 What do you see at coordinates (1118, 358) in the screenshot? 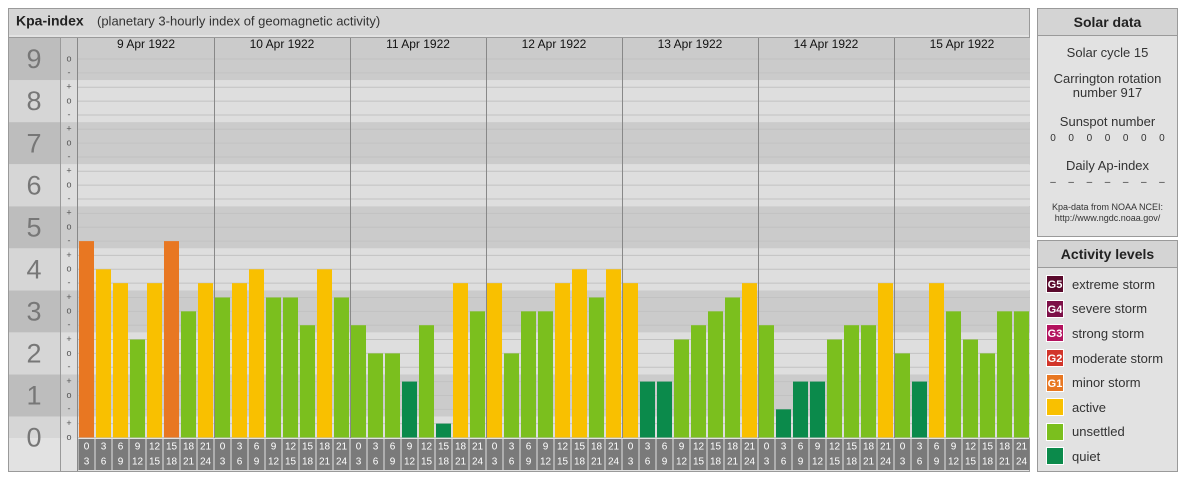
I see `legend-label: moderate storm` at bounding box center [1118, 358].